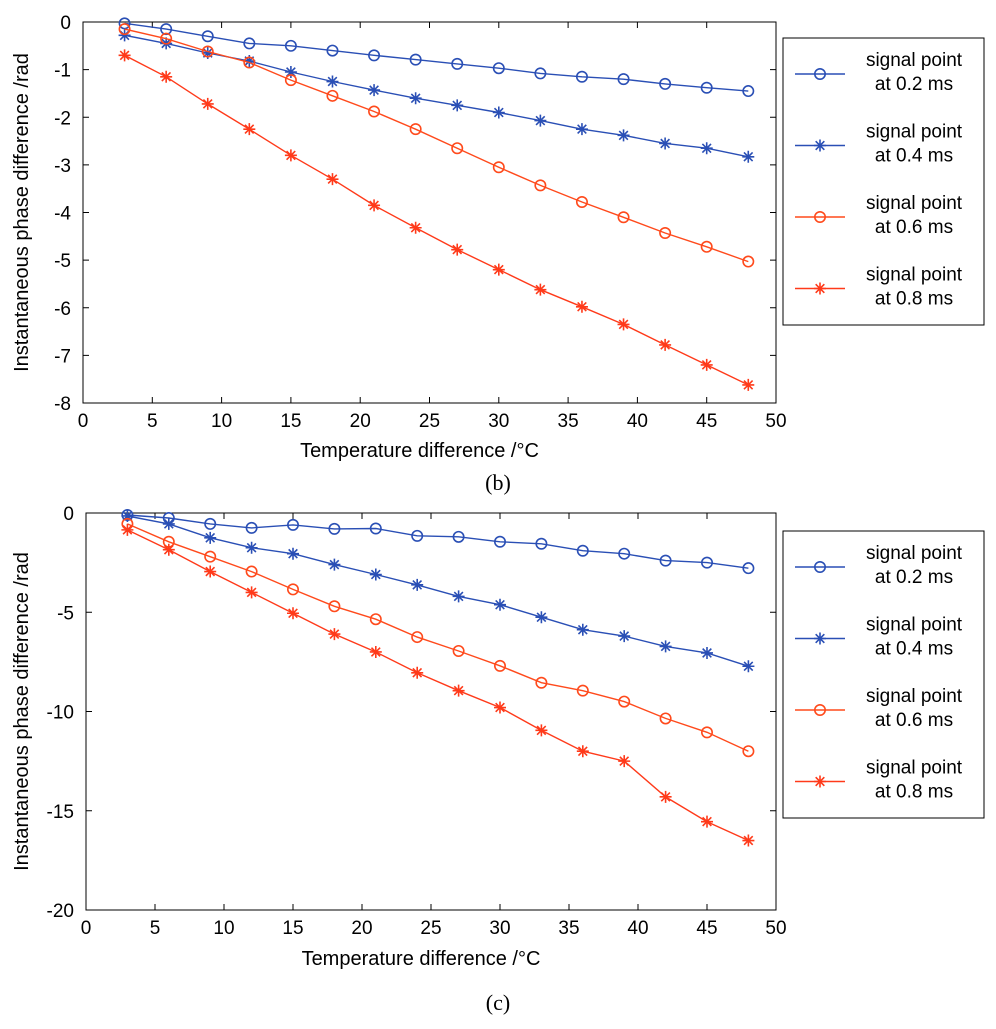 The width and height of the screenshot is (996, 1029). Describe the element at coordinates (637, 421) in the screenshot. I see `x-tick-label: 40` at that location.